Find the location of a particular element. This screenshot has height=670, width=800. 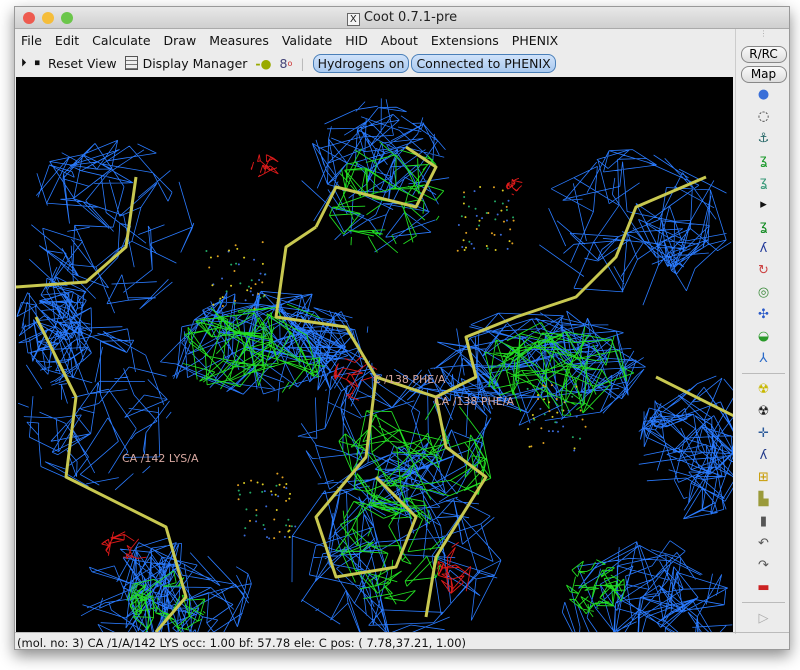

add-terminal-residue-icon: ✛ is located at coordinates (763, 433).